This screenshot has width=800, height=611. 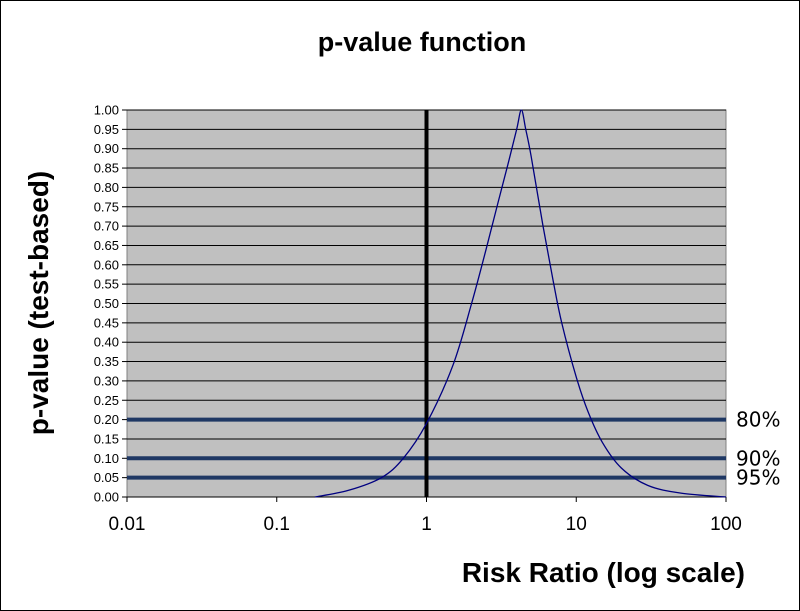 I want to click on y-tick-label: 0.95, so click(x=106, y=129).